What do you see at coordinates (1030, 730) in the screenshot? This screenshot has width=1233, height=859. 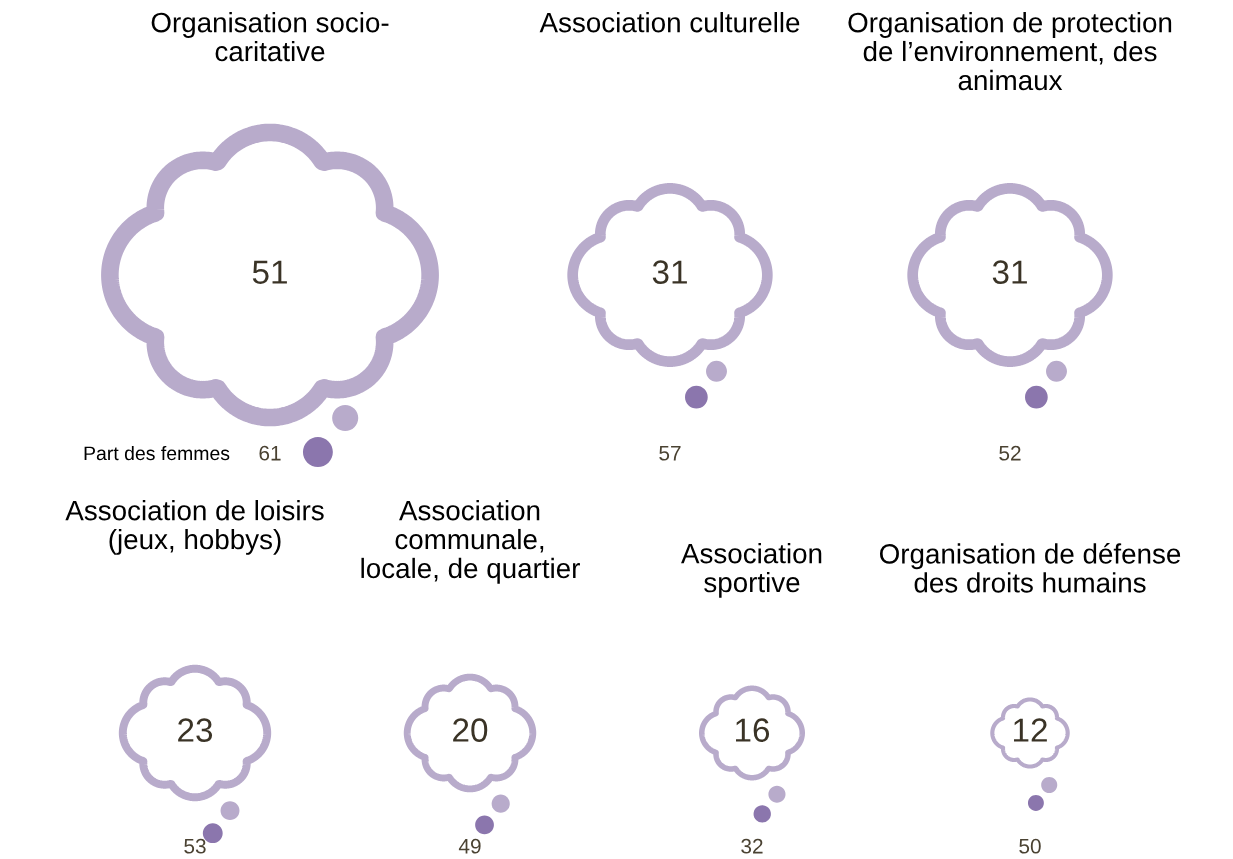 I see `data-label: 12` at bounding box center [1030, 730].